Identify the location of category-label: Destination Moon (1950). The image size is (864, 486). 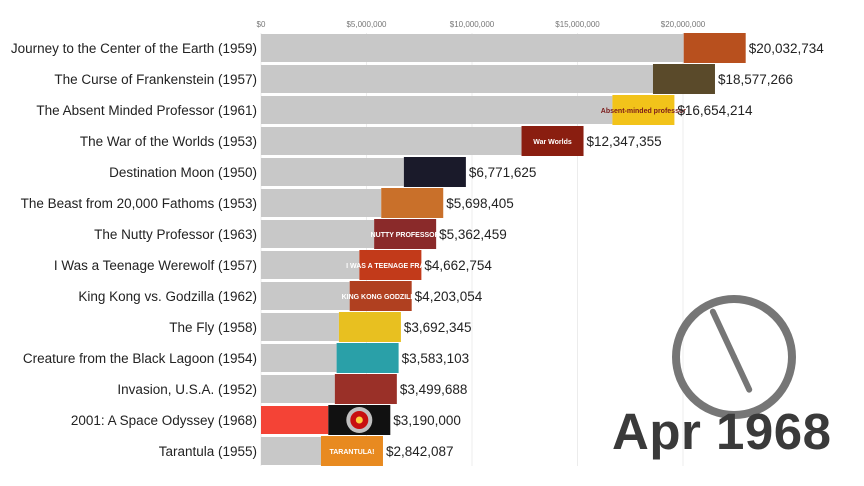
(183, 172).